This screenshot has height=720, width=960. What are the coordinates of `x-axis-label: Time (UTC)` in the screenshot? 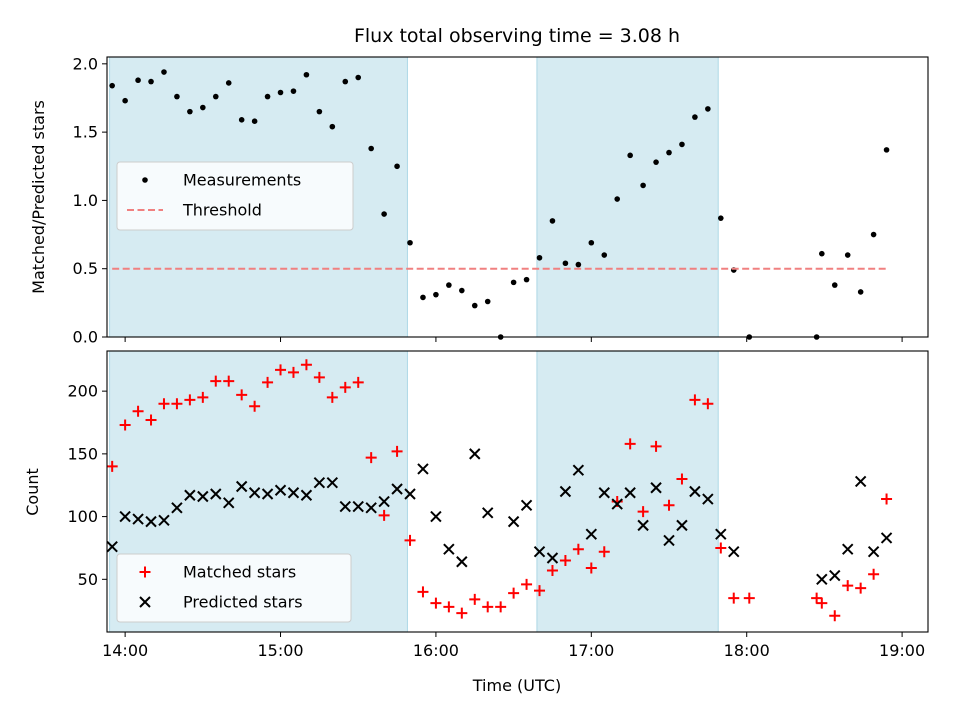 It's located at (516, 685).